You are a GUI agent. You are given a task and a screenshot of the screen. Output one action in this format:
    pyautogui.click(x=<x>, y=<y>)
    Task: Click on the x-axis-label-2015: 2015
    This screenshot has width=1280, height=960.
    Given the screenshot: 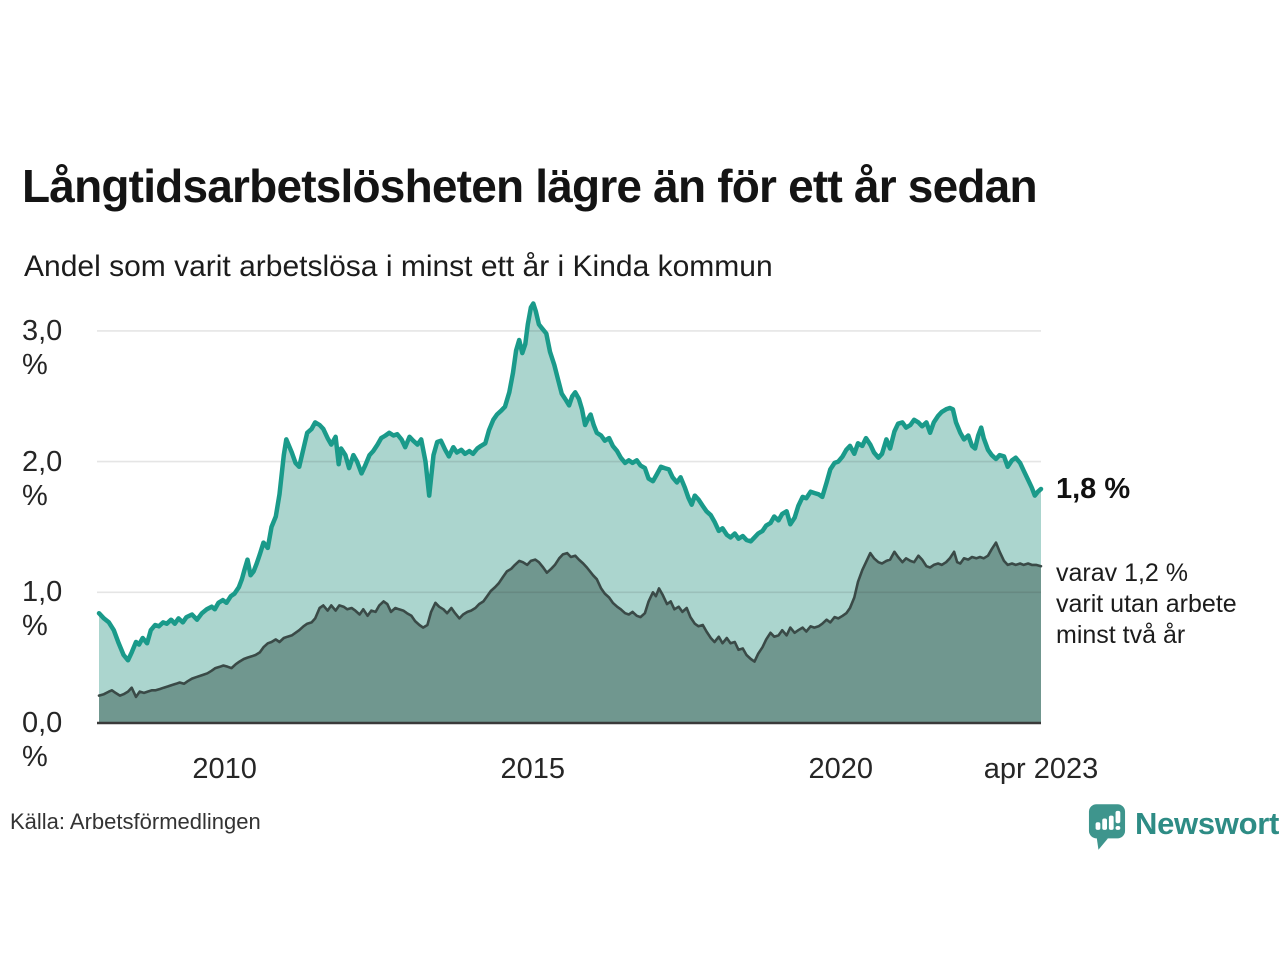 What is the action you would take?
    pyautogui.click(x=532, y=769)
    